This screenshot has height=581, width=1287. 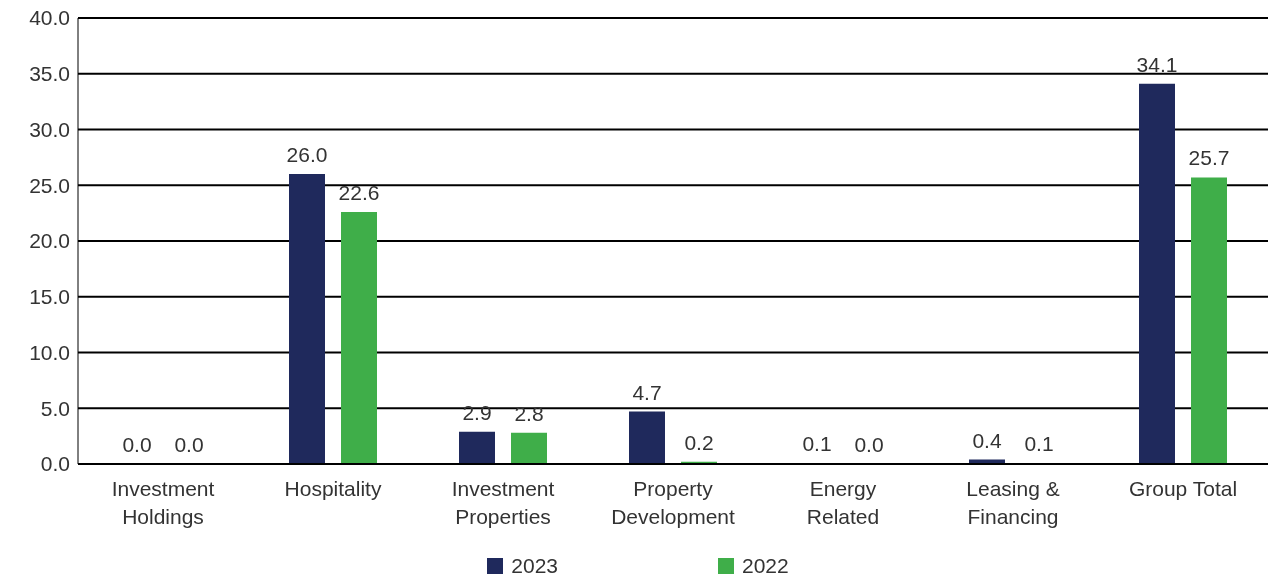 I want to click on y-tick-label: 35.0, so click(x=49, y=74).